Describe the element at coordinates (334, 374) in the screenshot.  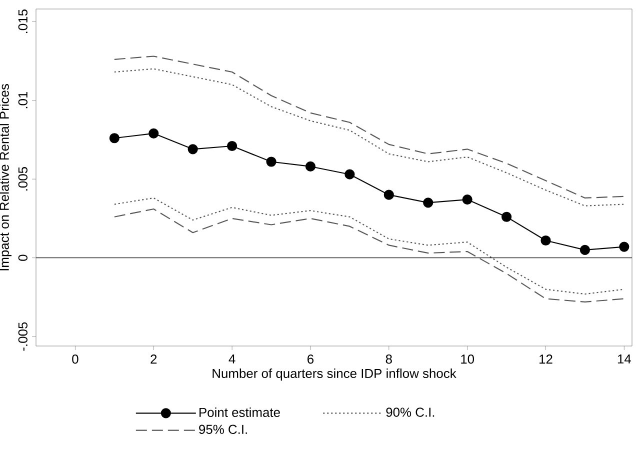
I see `x-axis-title: Number of quarters since IDP inflow shock` at that location.